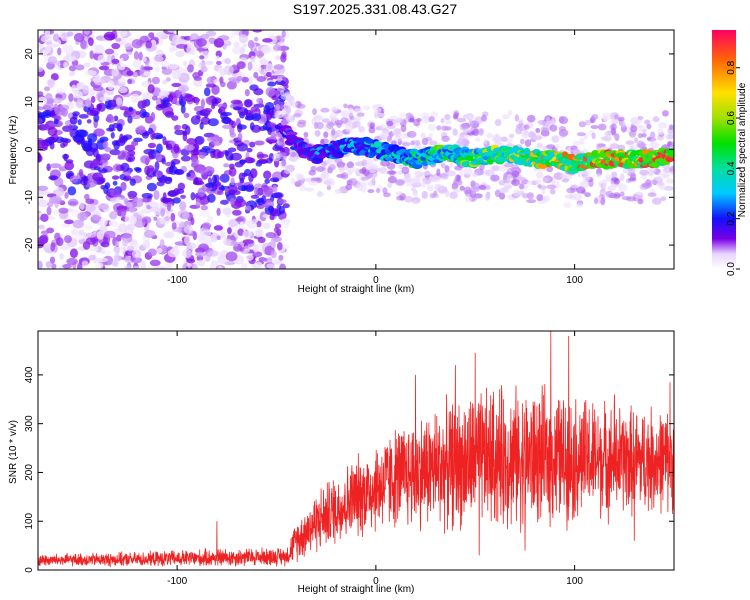  What do you see at coordinates (177, 280) in the screenshot?
I see `x-tick-label: -100` at bounding box center [177, 280].